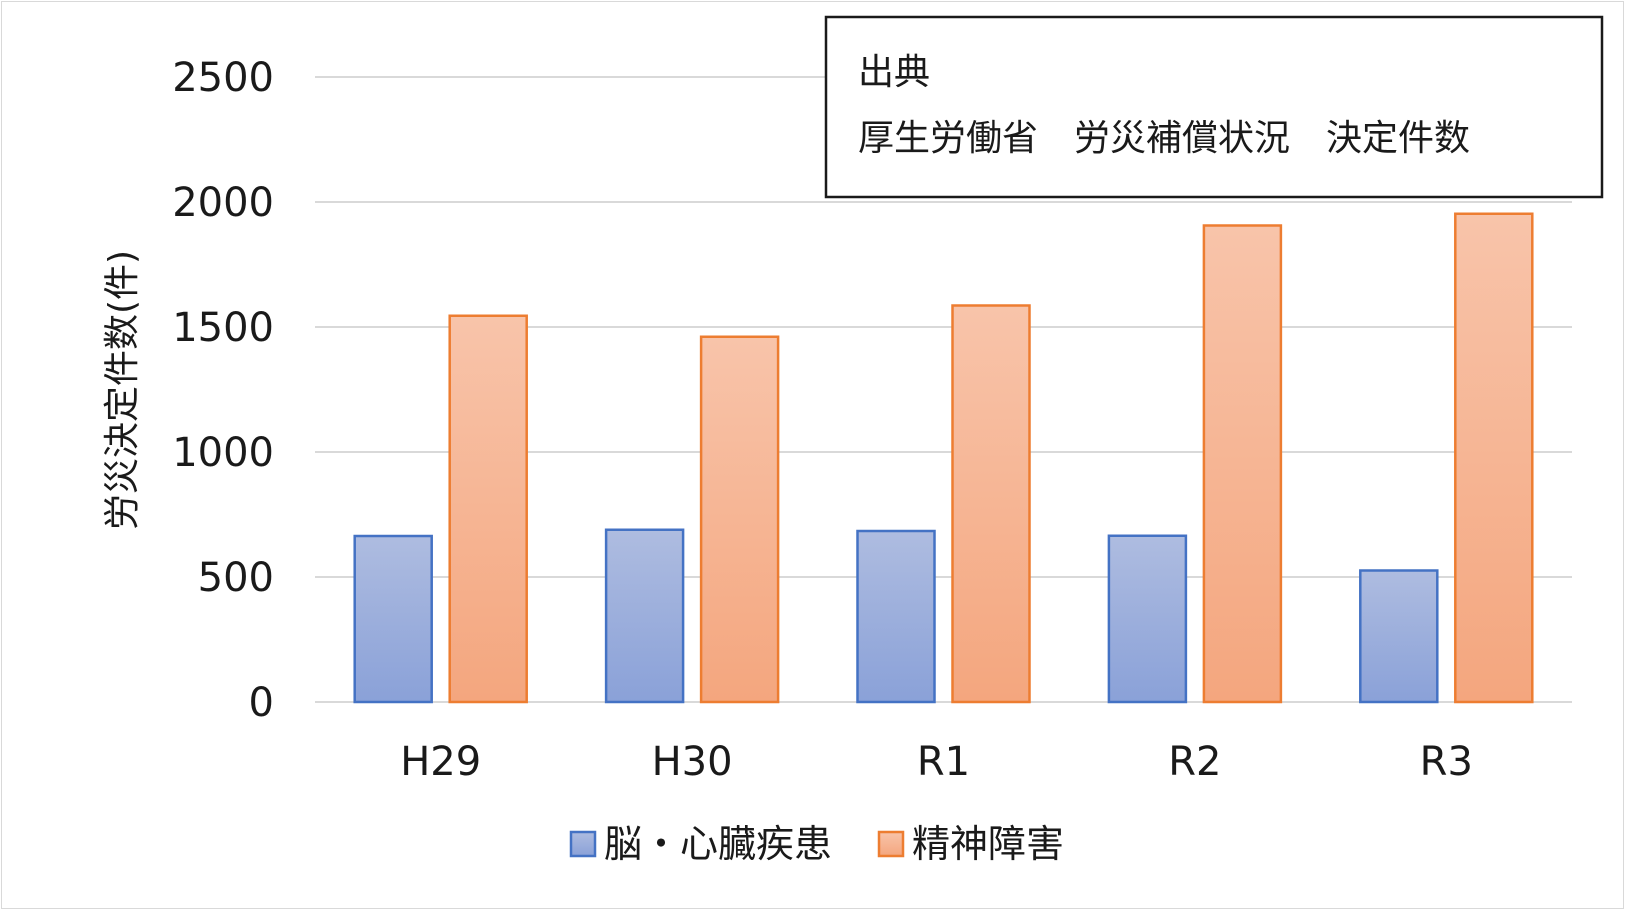 The height and width of the screenshot is (914, 1627). What do you see at coordinates (122, 390) in the screenshot?
I see `y-axis-label: 労災決定件数(件)` at bounding box center [122, 390].